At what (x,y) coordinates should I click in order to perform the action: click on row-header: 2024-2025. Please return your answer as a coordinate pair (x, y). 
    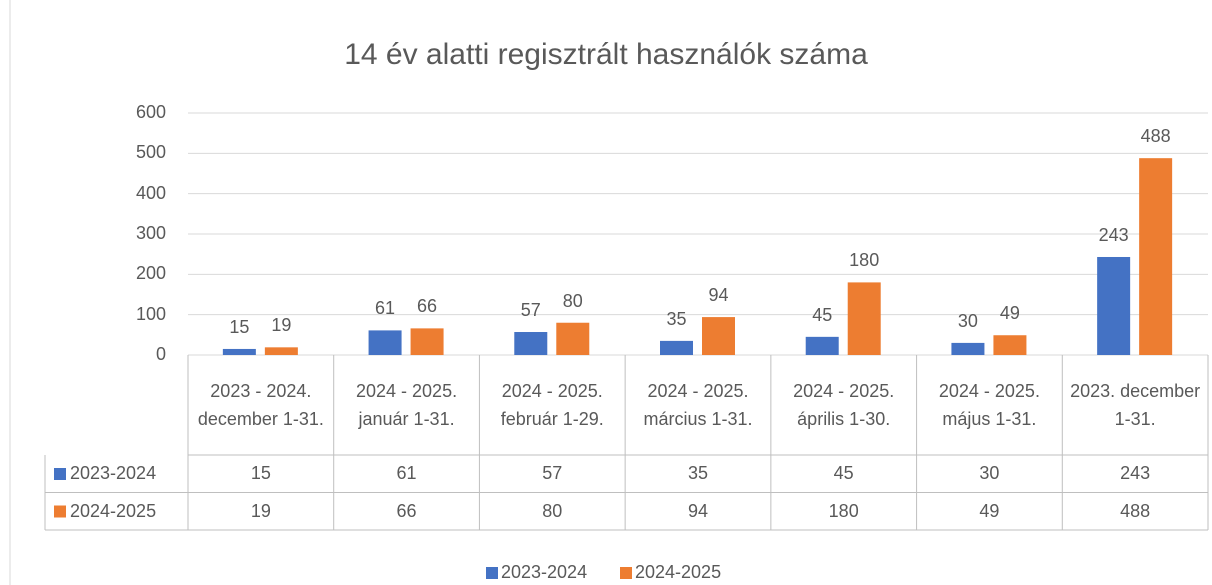
    Looking at the image, I should click on (113, 510).